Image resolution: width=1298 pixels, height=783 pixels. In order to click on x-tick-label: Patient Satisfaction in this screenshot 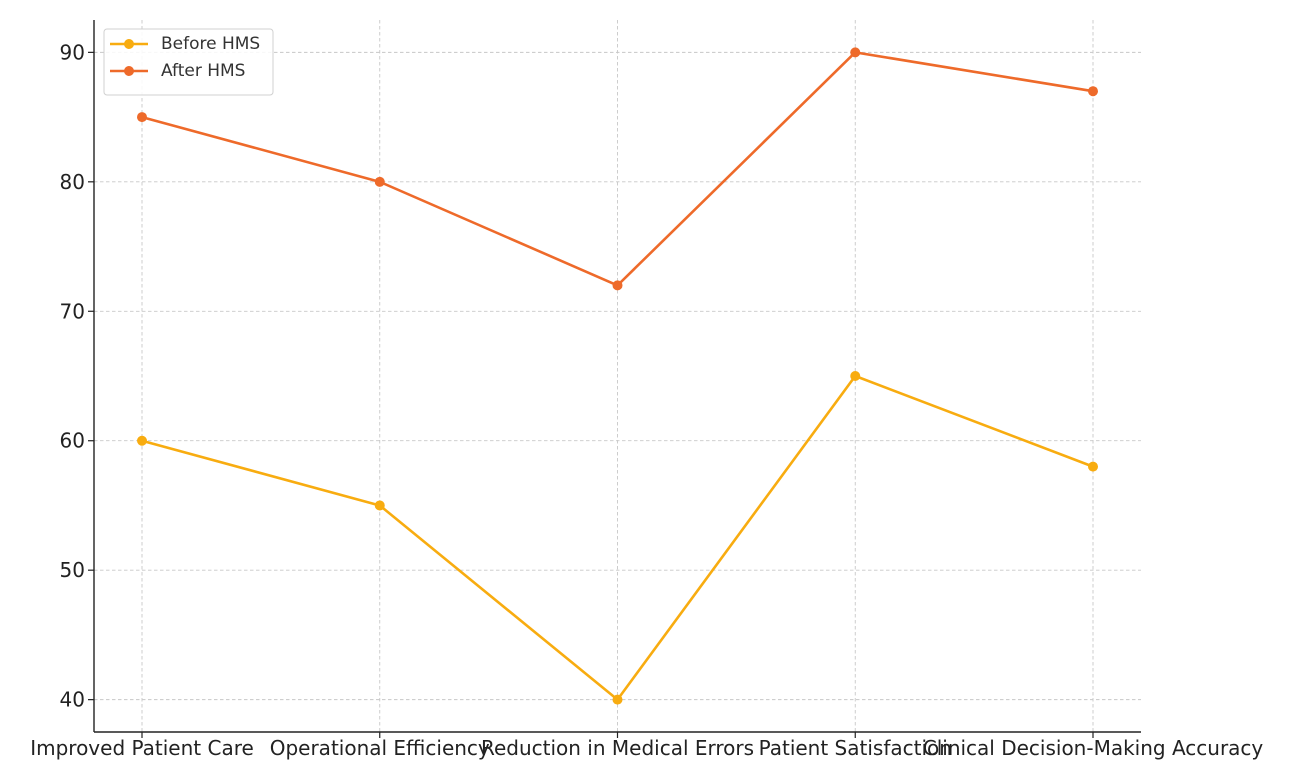, I will do `click(855, 748)`.